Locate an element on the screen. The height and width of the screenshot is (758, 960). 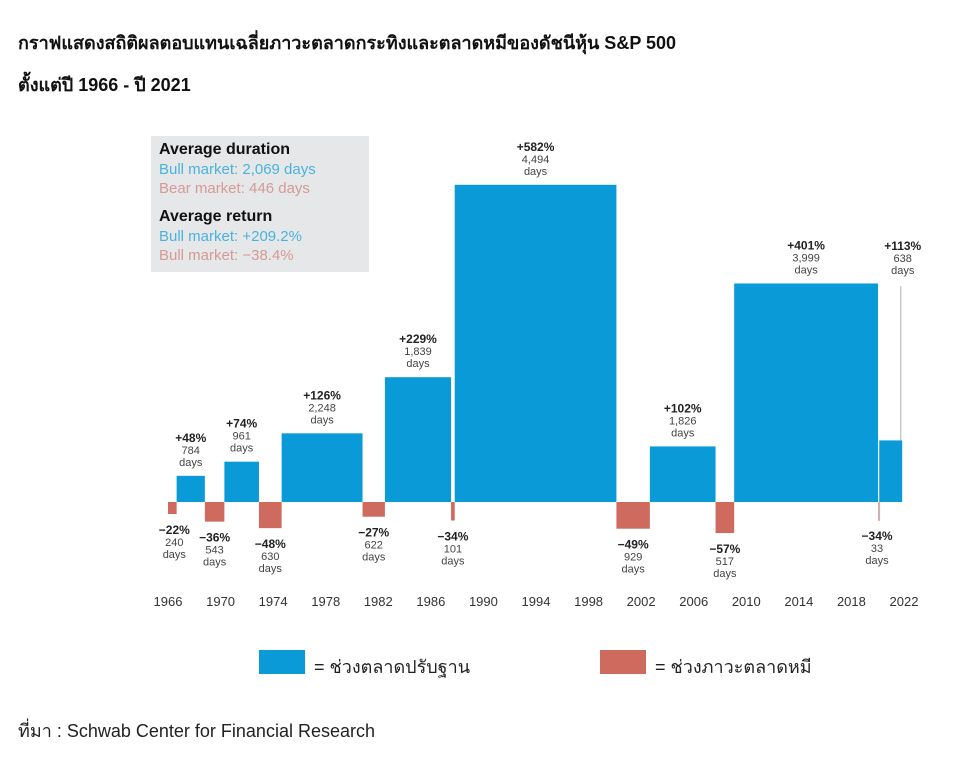
return-label: +113% is located at coordinates (902, 246).